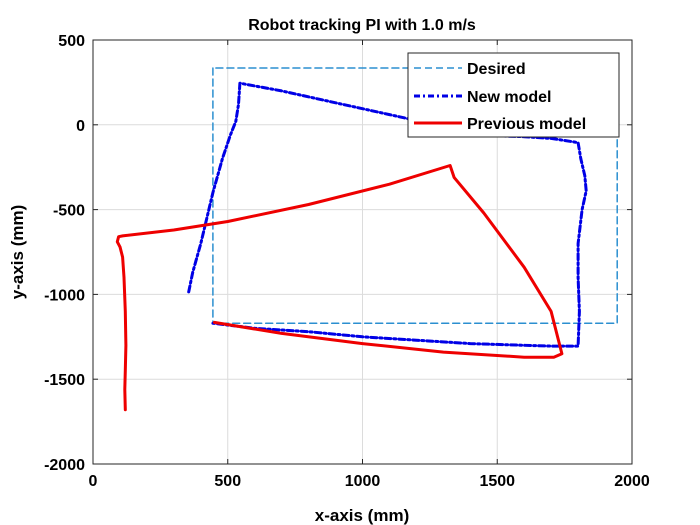 The width and height of the screenshot is (700, 525). What do you see at coordinates (363, 481) in the screenshot?
I see `x-tick-label: 1000` at bounding box center [363, 481].